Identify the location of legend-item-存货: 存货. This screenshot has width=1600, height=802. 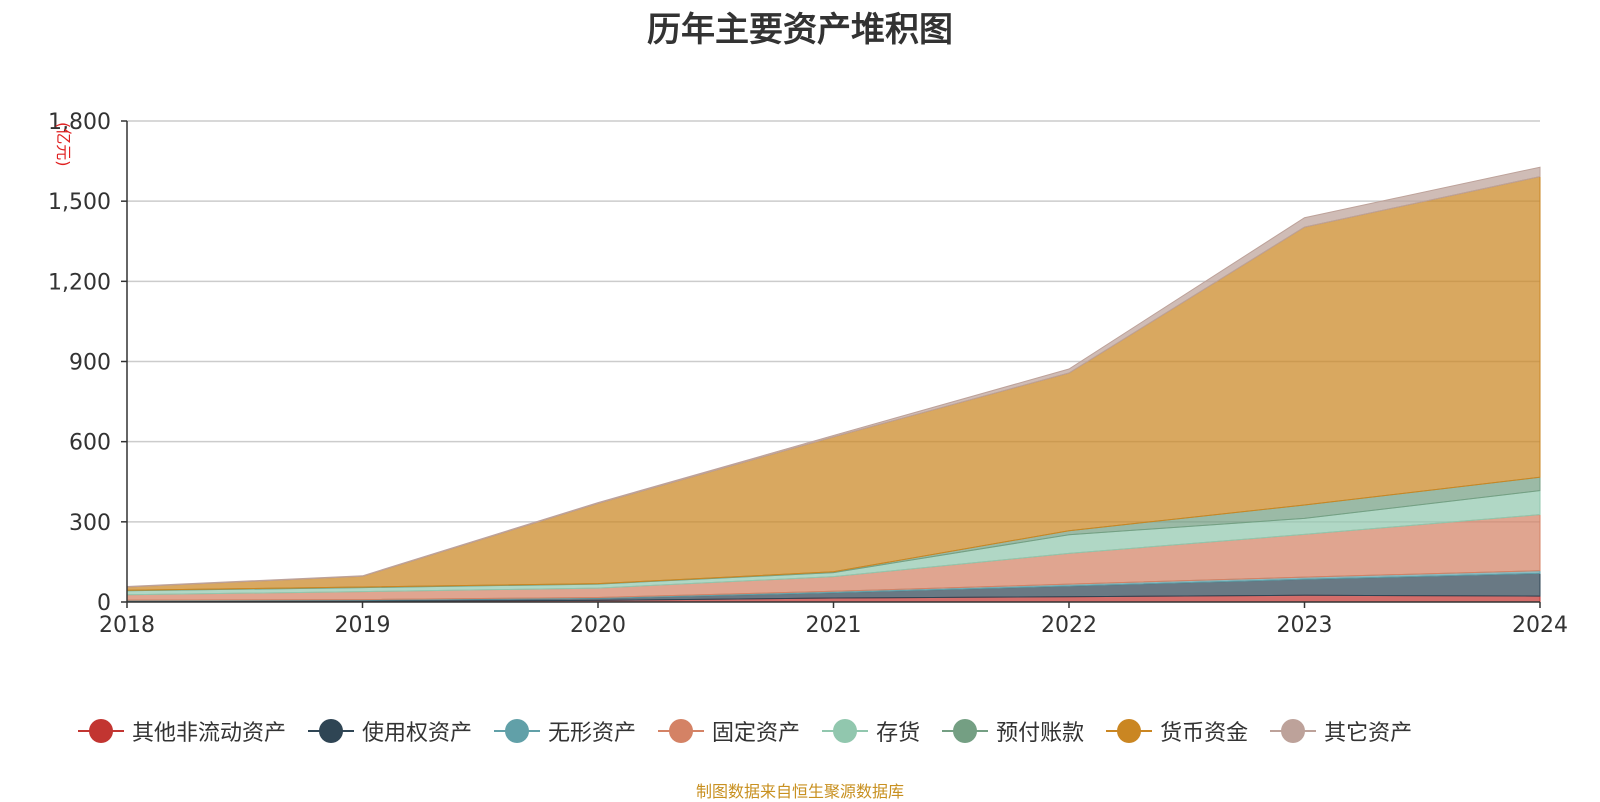
(871, 731).